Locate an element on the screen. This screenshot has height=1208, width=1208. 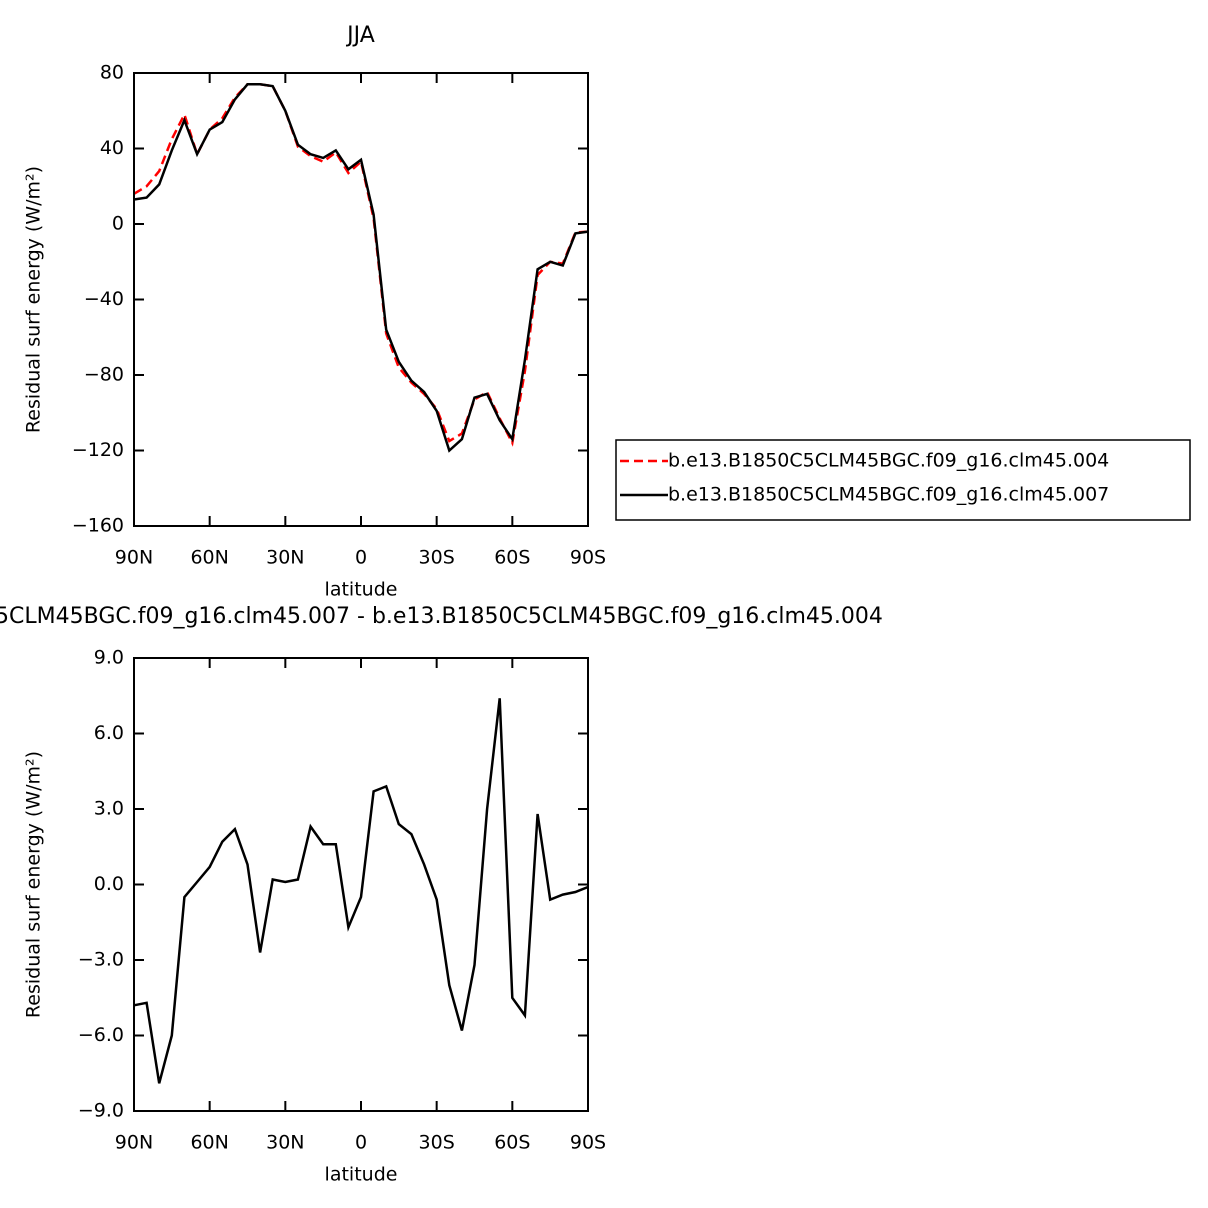
y-tick-label: 3.0 is located at coordinates (109, 809).